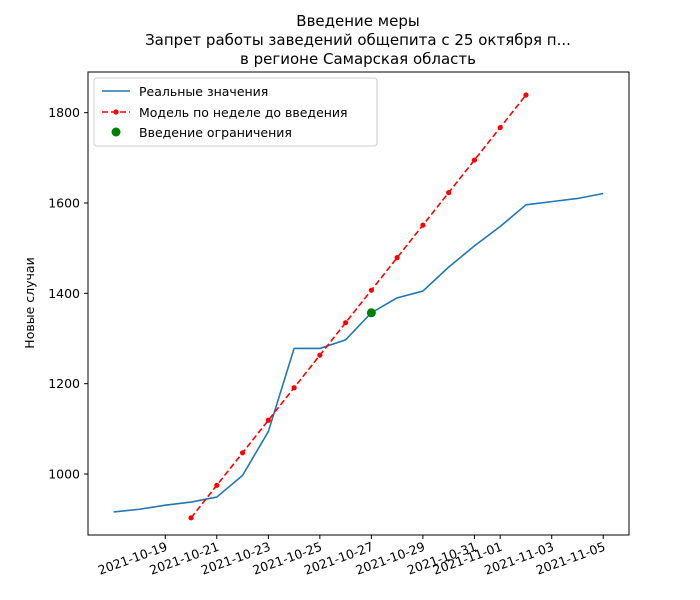 This screenshot has height=600, width=700. I want to click on legend-marker-model, so click(116, 112).